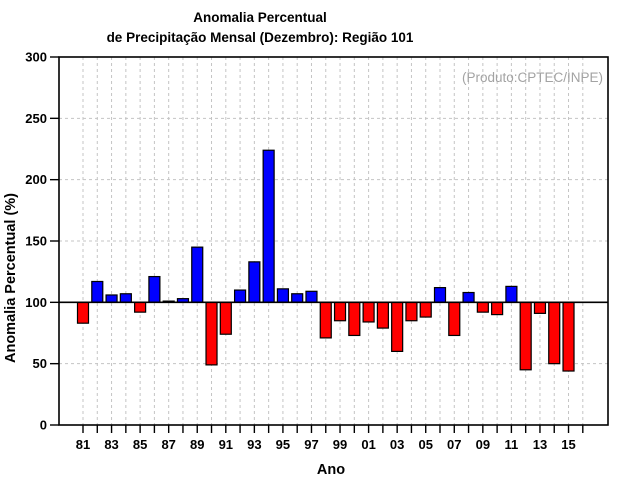 The width and height of the screenshot is (640, 500). I want to click on x-tick-label-91: 91, so click(226, 444).